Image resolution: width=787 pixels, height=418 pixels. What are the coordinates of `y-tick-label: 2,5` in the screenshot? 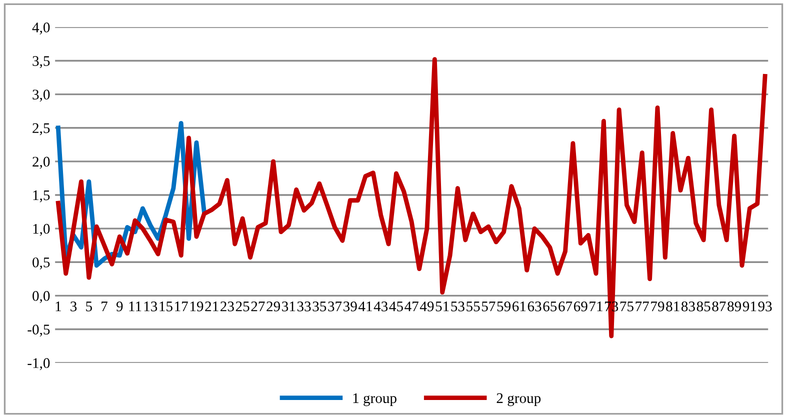 It's located at (41, 129).